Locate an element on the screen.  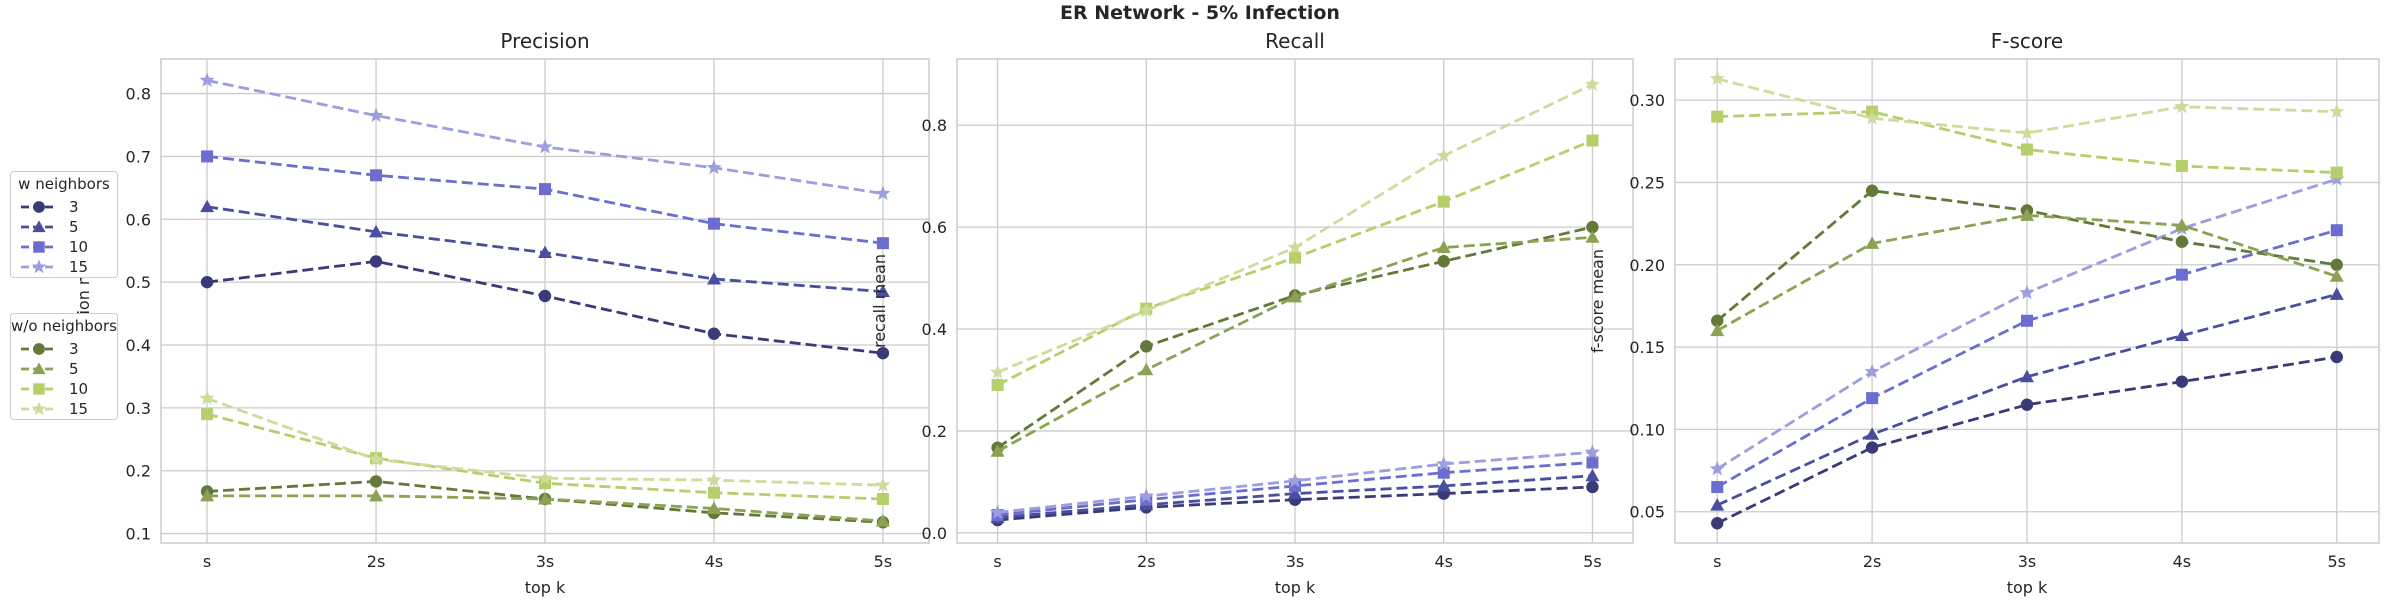
legend-entries: 3 5 10 15 is located at coordinates (64, 237).